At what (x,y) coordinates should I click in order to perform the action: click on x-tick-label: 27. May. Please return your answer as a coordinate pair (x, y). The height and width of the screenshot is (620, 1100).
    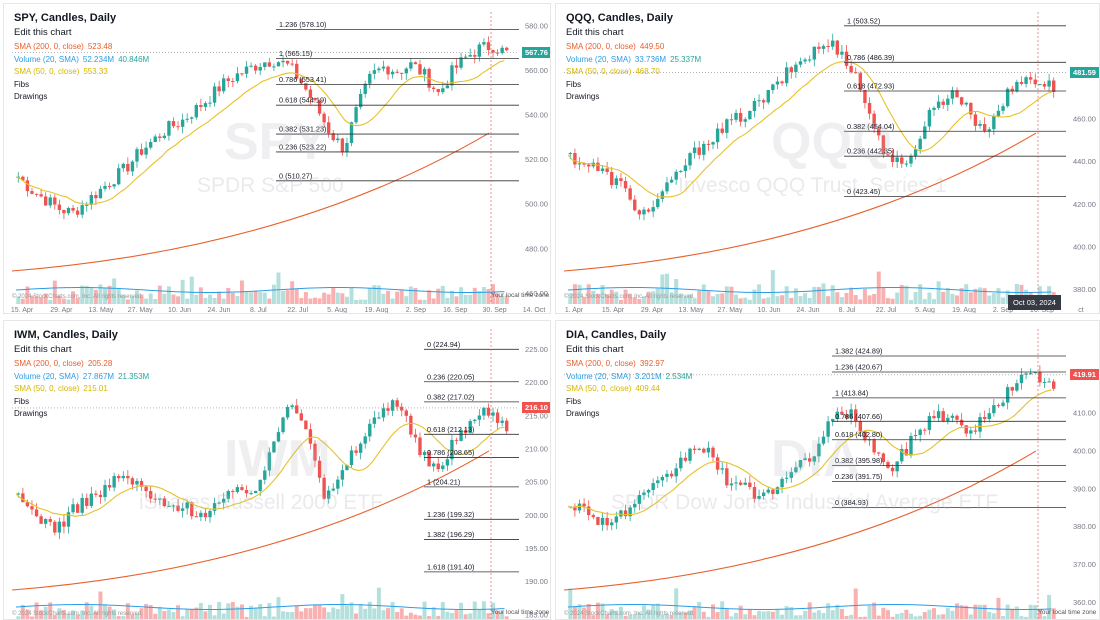
    Looking at the image, I should click on (730, 310).